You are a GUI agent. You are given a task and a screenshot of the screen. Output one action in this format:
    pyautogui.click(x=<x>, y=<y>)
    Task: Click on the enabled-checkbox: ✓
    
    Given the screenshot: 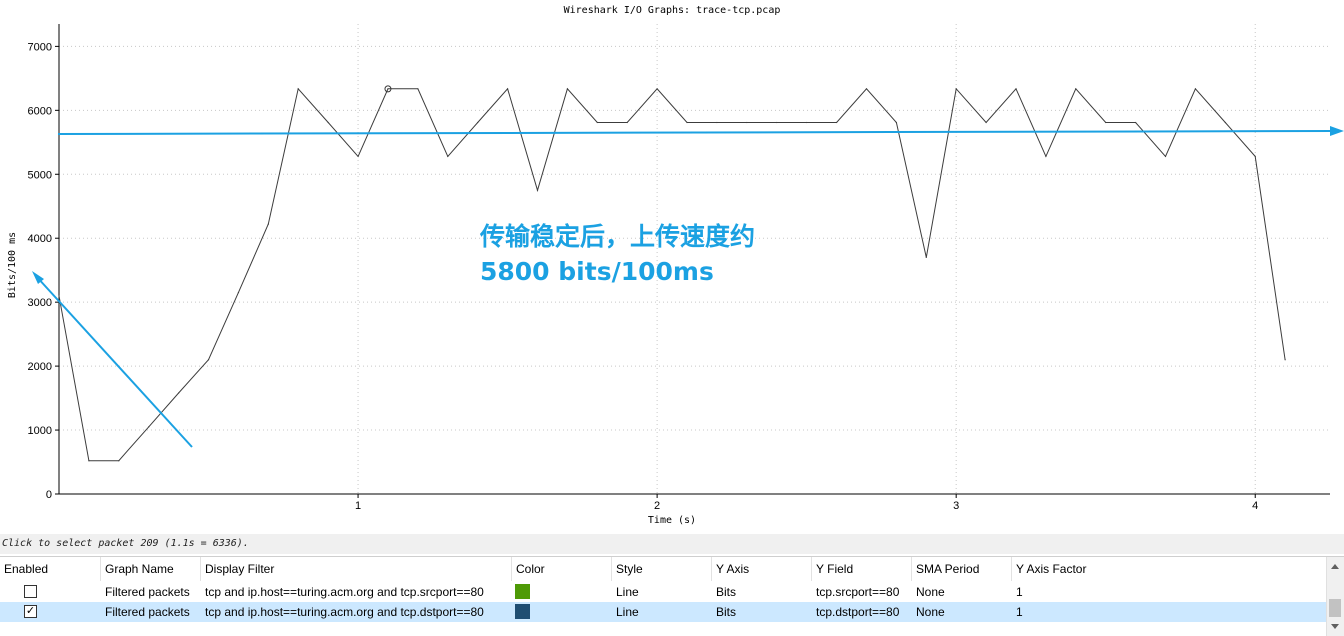 What is the action you would take?
    pyautogui.click(x=30, y=611)
    